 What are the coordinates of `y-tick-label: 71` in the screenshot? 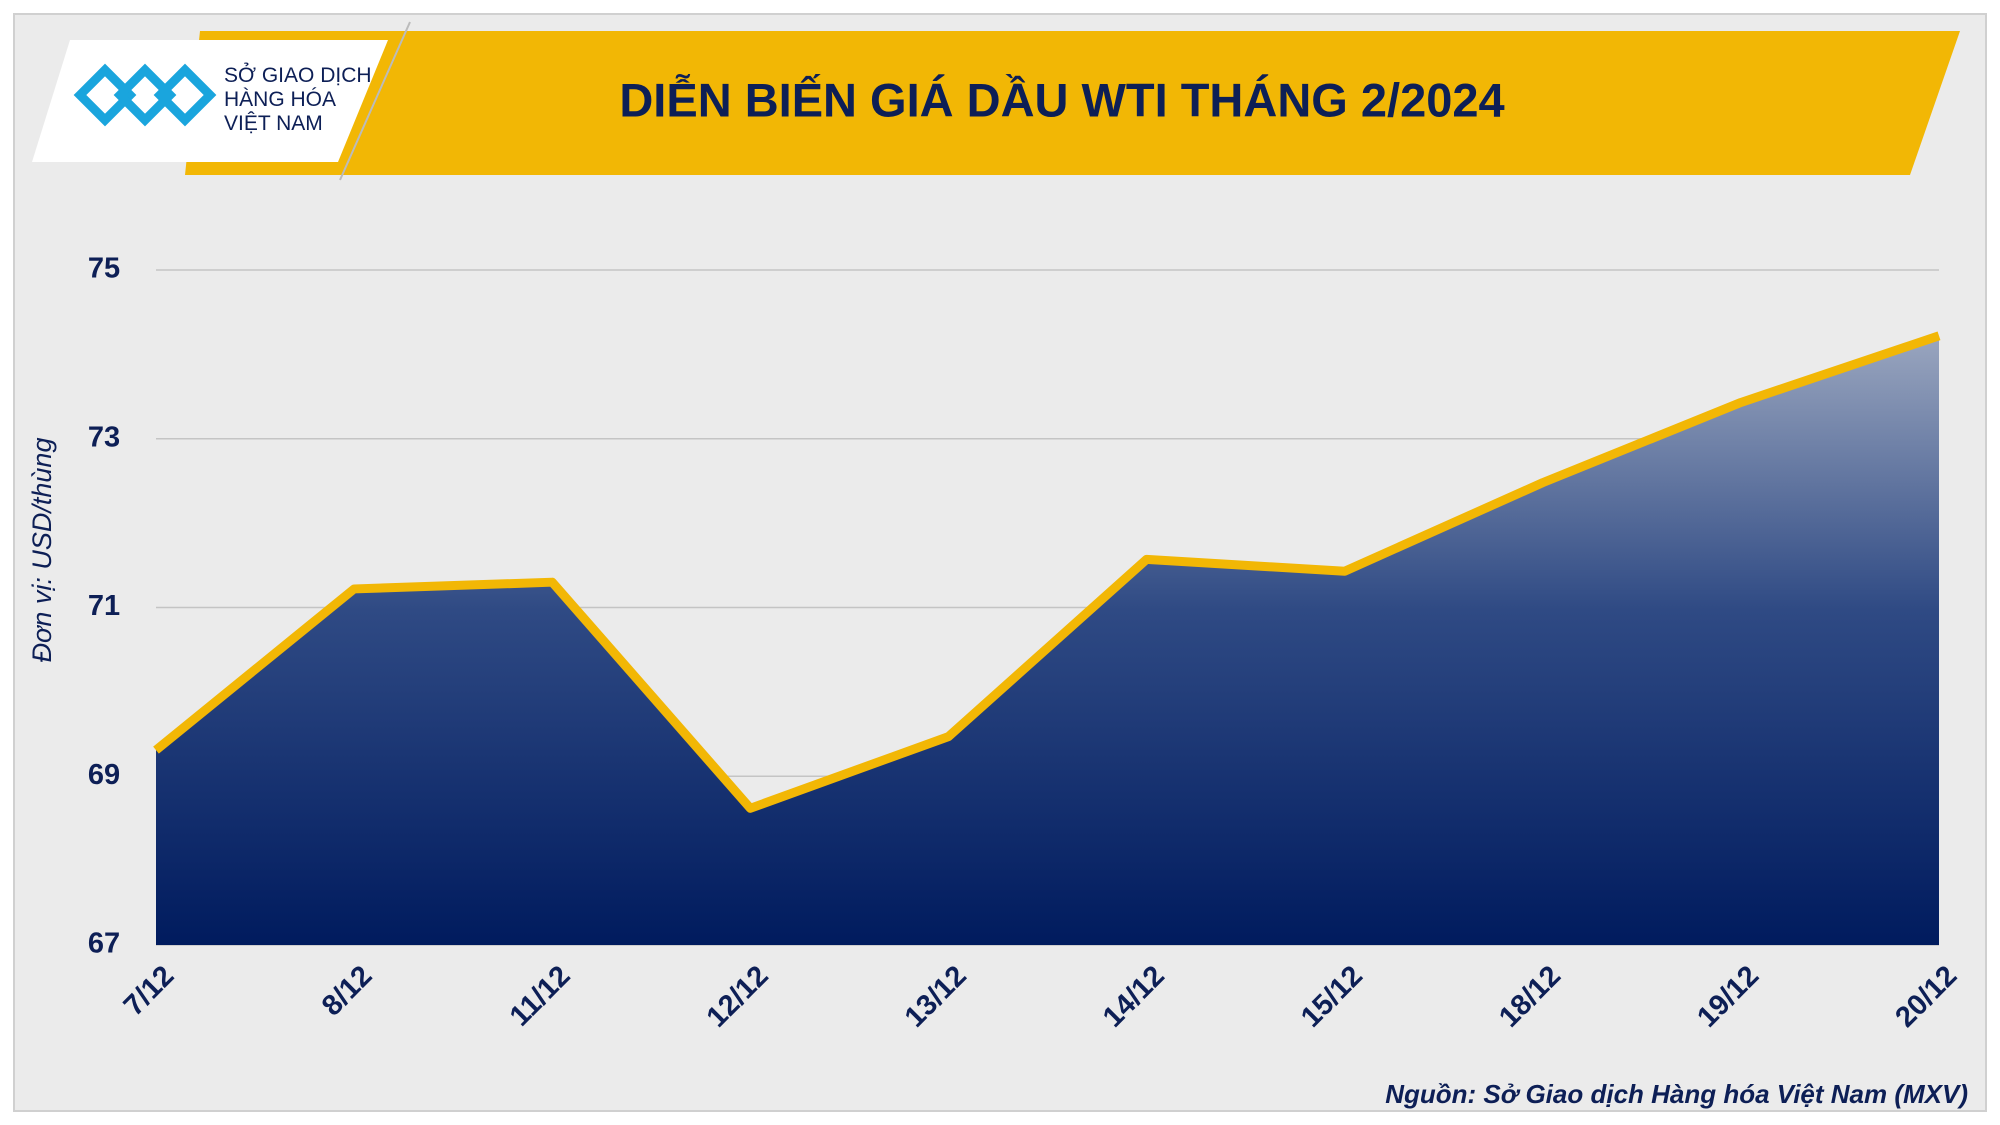 It's located at (104, 606).